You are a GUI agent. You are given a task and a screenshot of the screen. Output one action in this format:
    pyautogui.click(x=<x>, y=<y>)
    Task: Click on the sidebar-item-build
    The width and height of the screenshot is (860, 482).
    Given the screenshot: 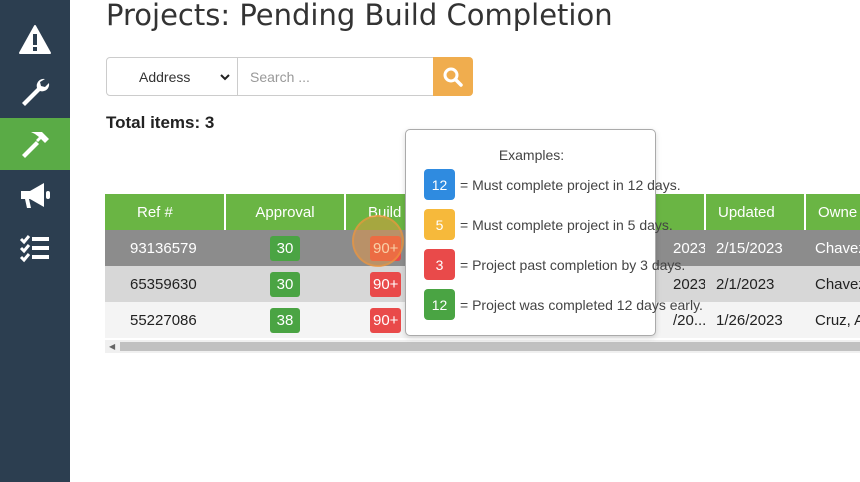 What is the action you would take?
    pyautogui.click(x=35, y=144)
    